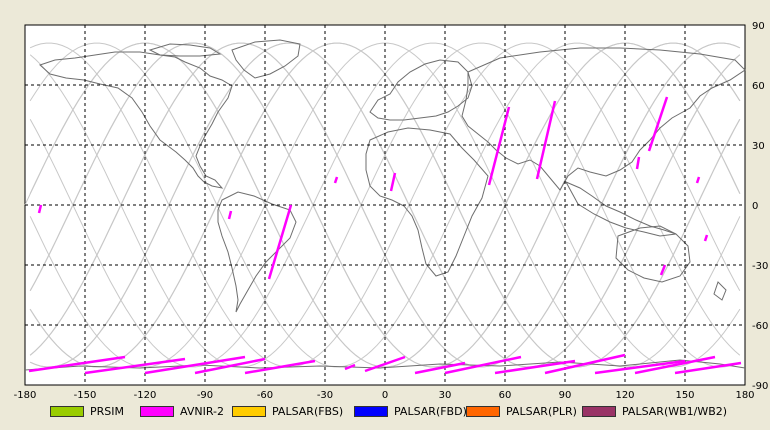  I want to click on legend-label: AVNIR-2, so click(202, 411).